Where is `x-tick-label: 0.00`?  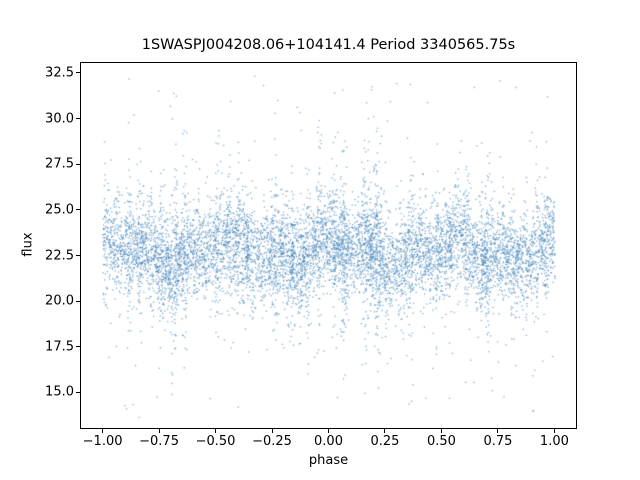
x-tick-label: 0.00 is located at coordinates (328, 441).